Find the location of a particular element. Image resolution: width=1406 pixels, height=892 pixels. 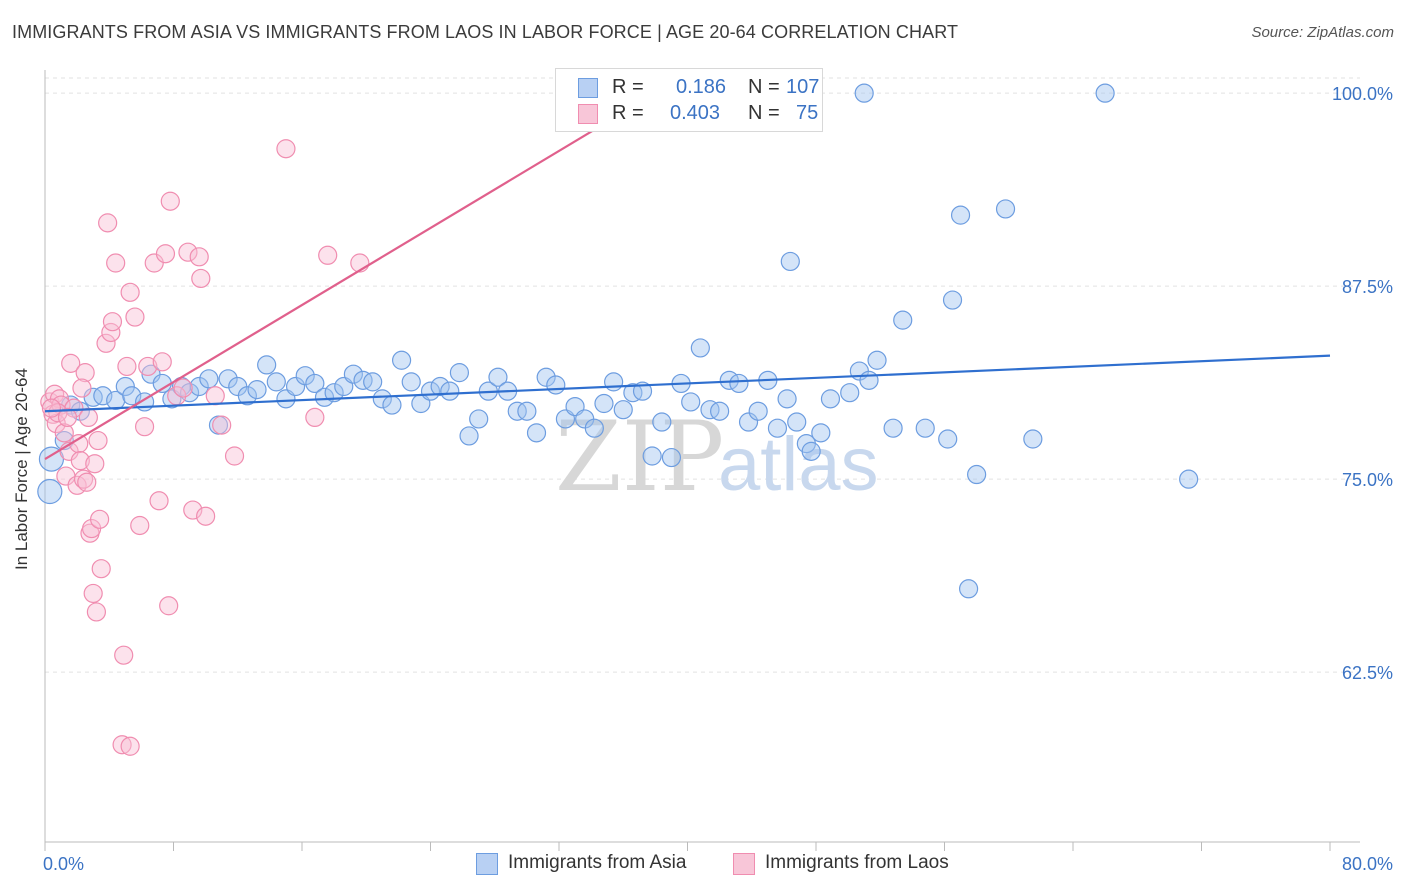

watermark-zip: ZIP is located at coordinates (639, 457).